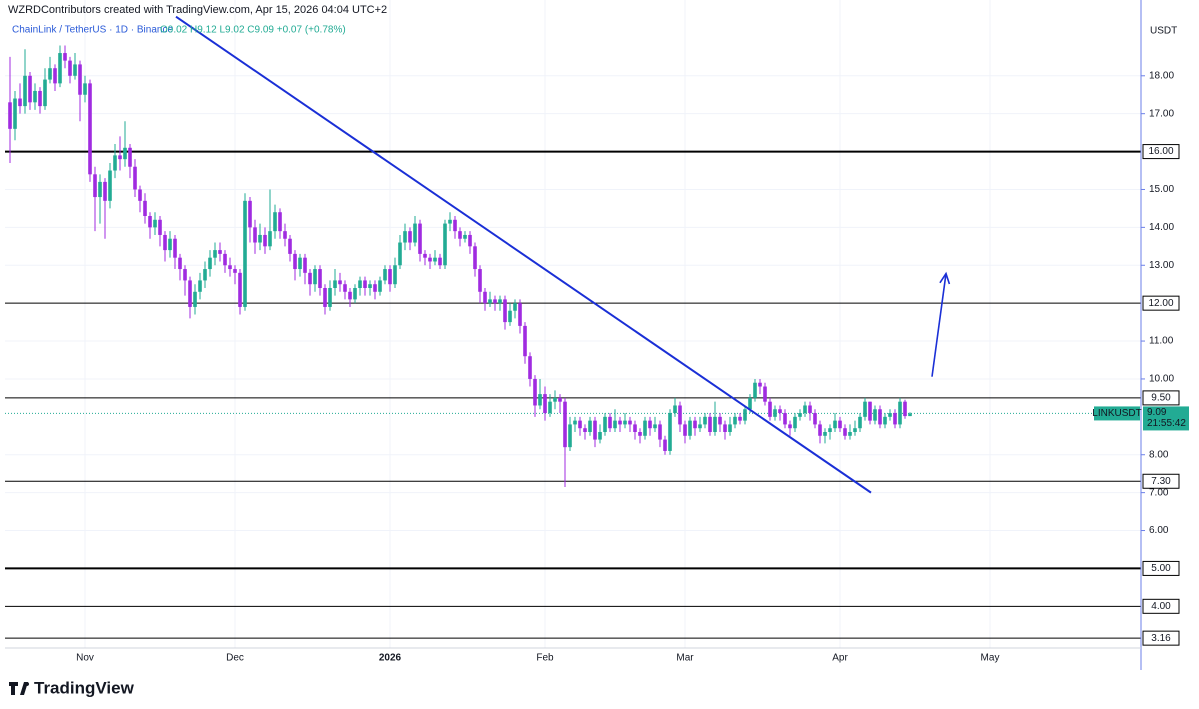 The height and width of the screenshot is (709, 1199). What do you see at coordinates (1161, 398) in the screenshot?
I see `level-label: 9.50` at bounding box center [1161, 398].